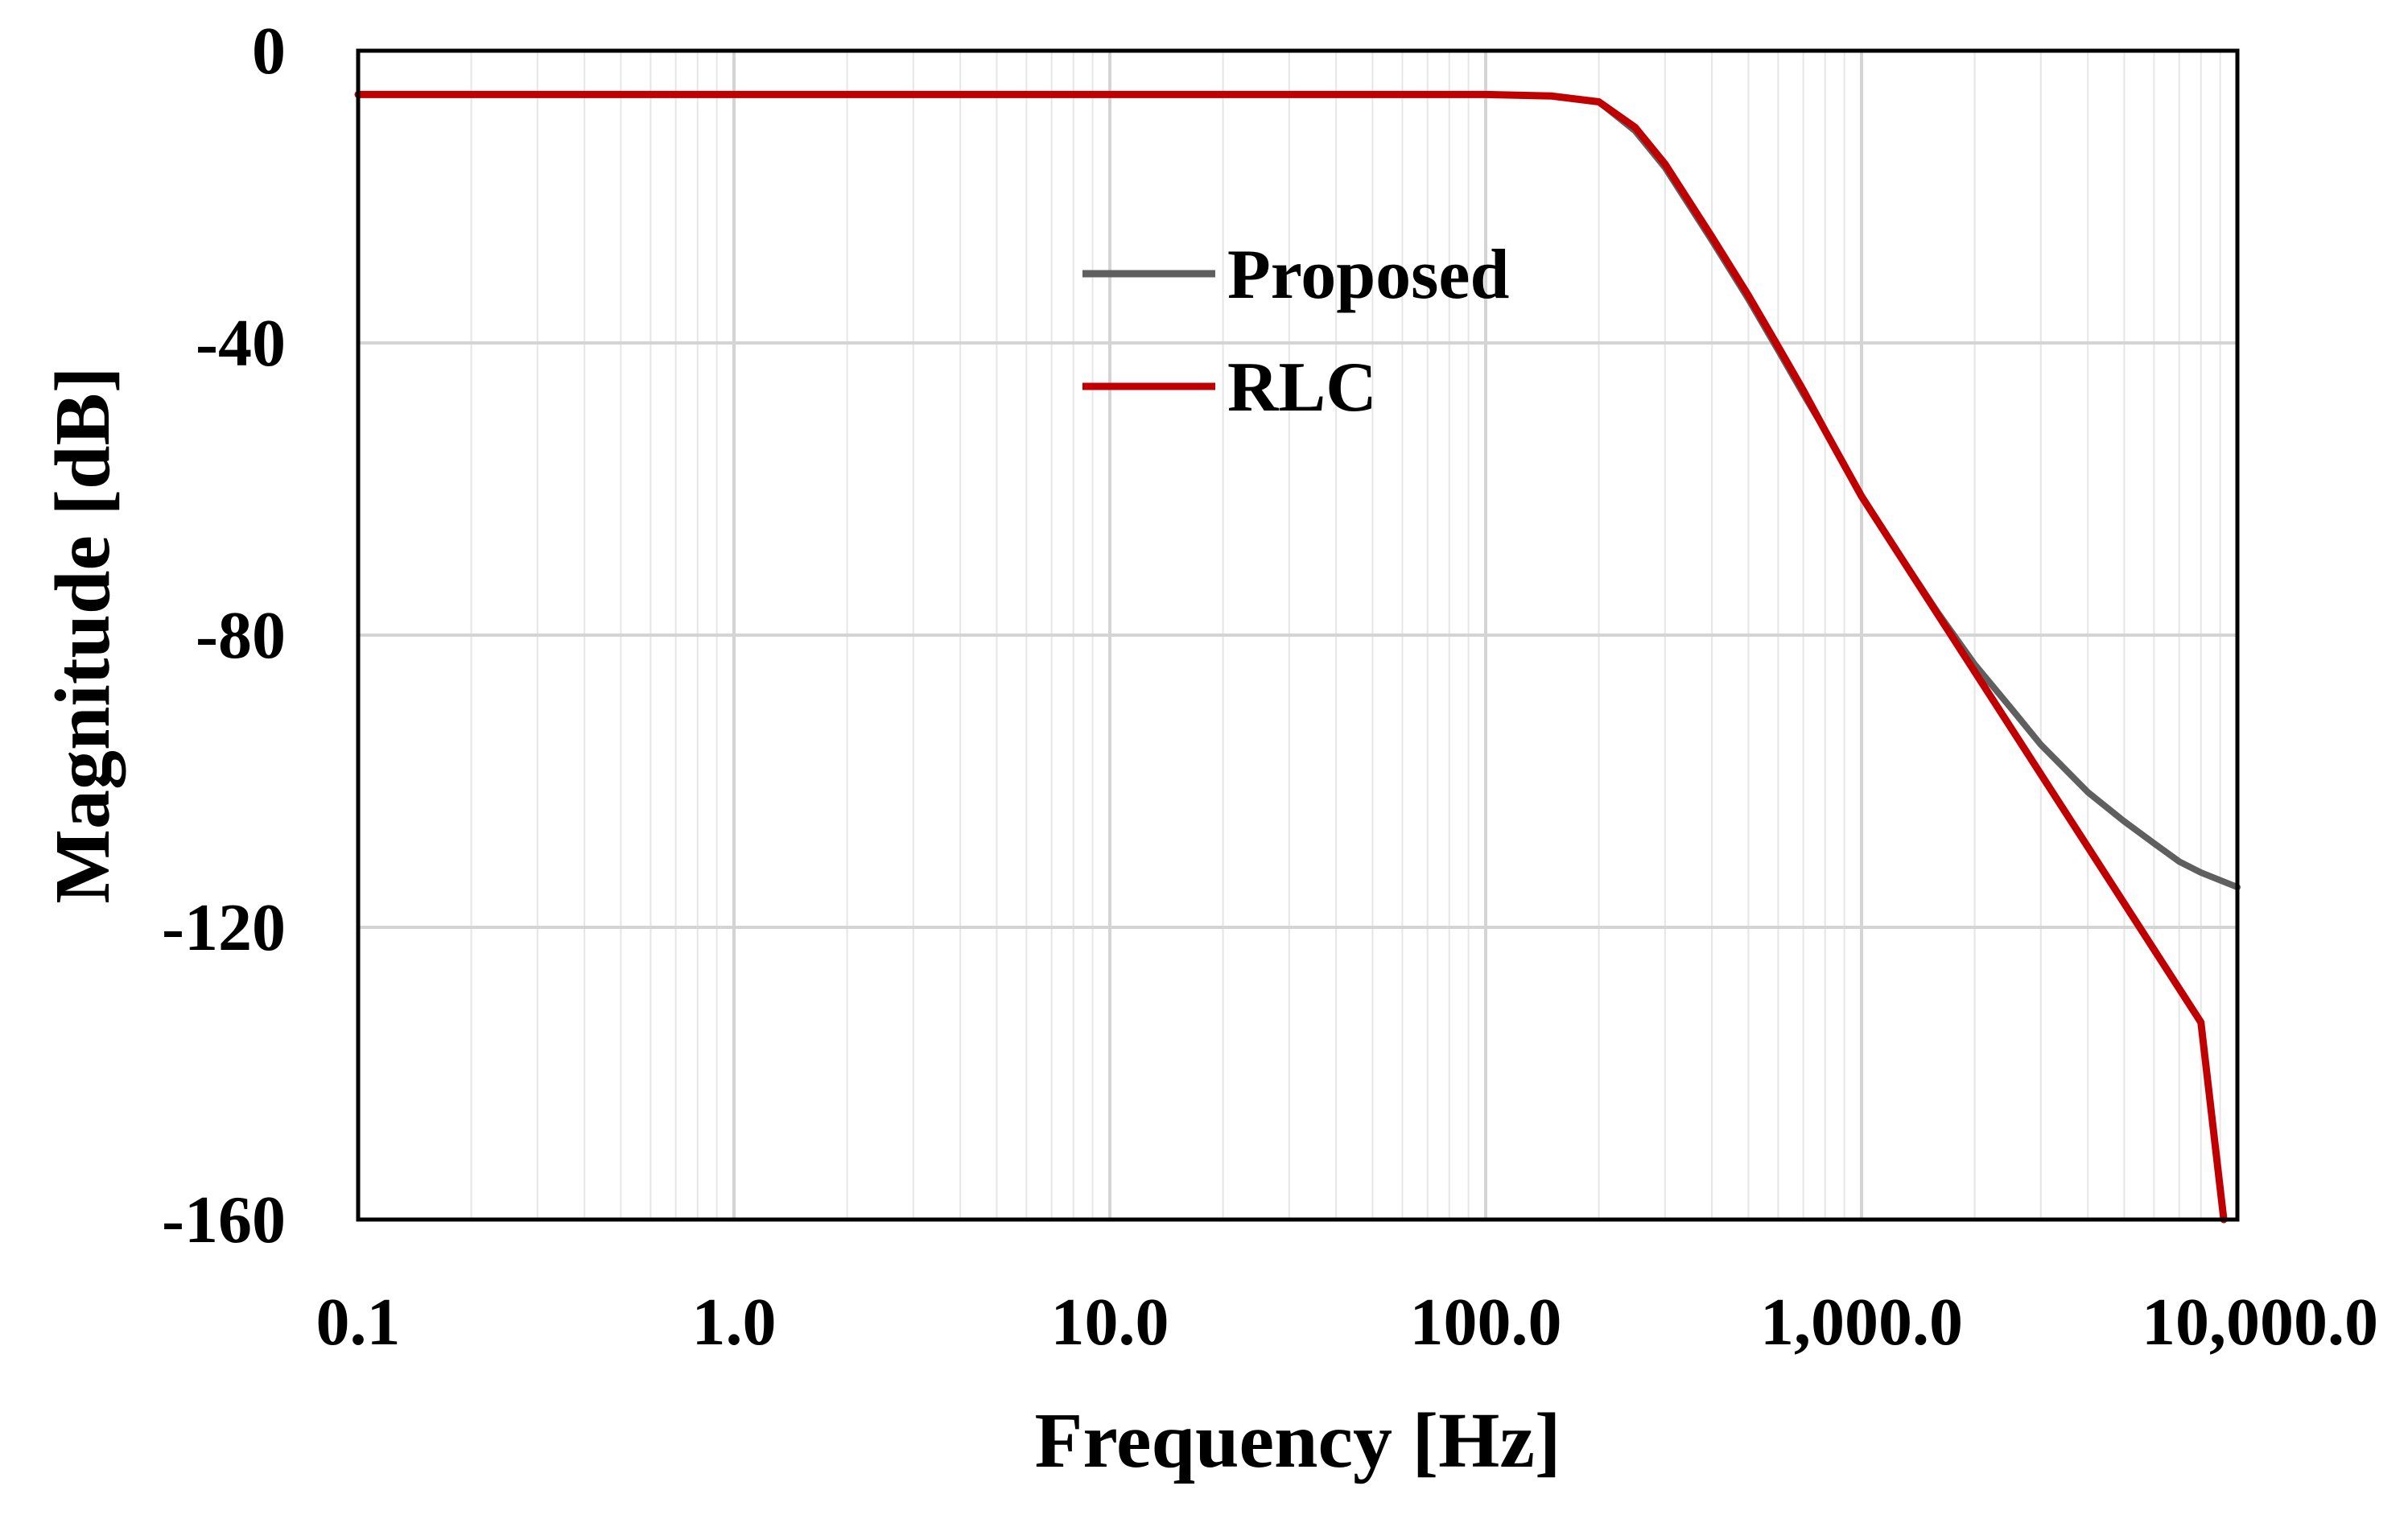 The height and width of the screenshot is (1519, 2408). Describe the element at coordinates (1368, 275) in the screenshot. I see `legend-label-proposed: Proposed` at that location.